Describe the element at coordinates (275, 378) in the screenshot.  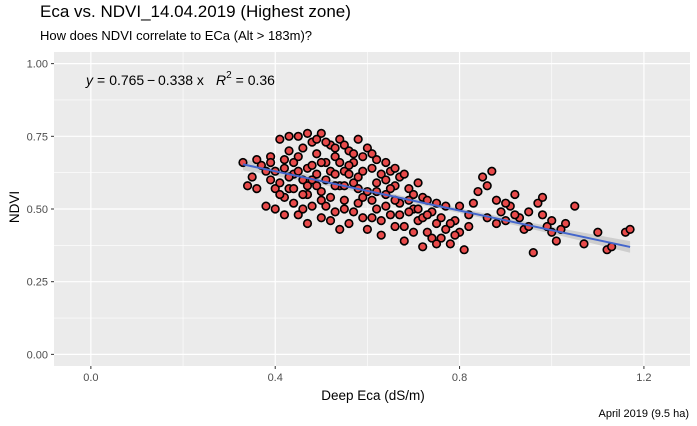
I see `x-tick-label: 0.4` at that location.